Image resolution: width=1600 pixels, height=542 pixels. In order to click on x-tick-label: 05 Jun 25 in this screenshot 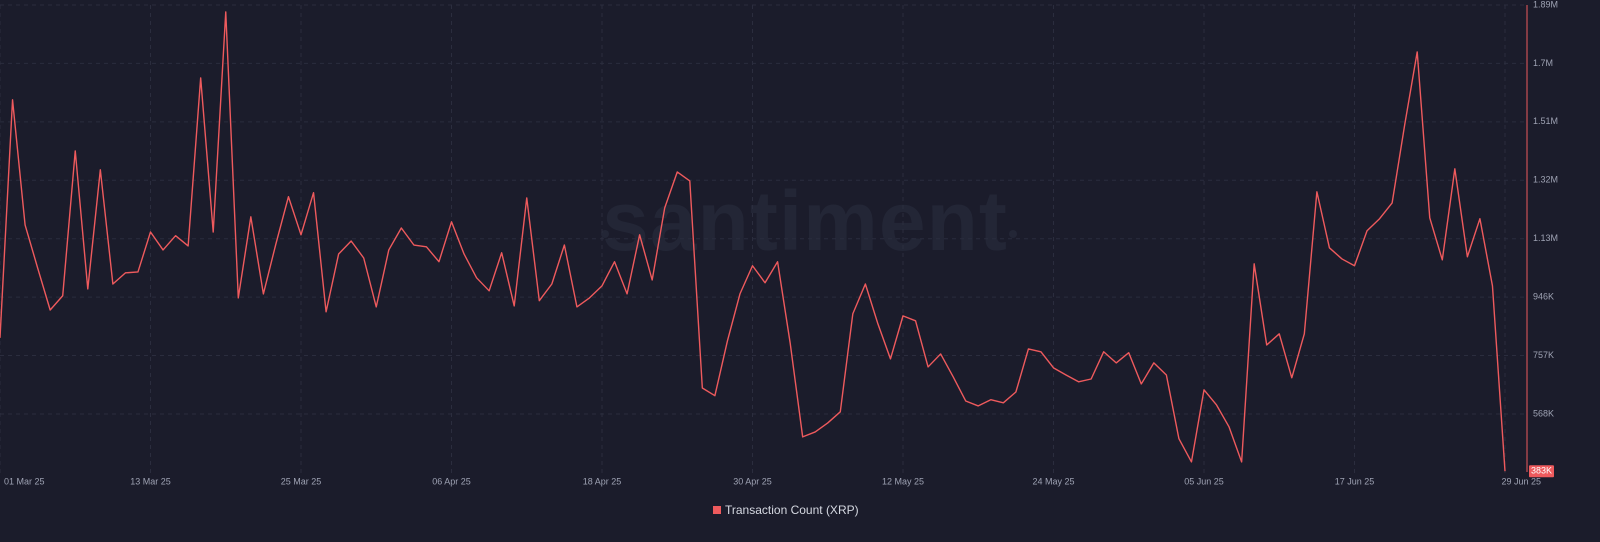, I will do `click(1204, 481)`.